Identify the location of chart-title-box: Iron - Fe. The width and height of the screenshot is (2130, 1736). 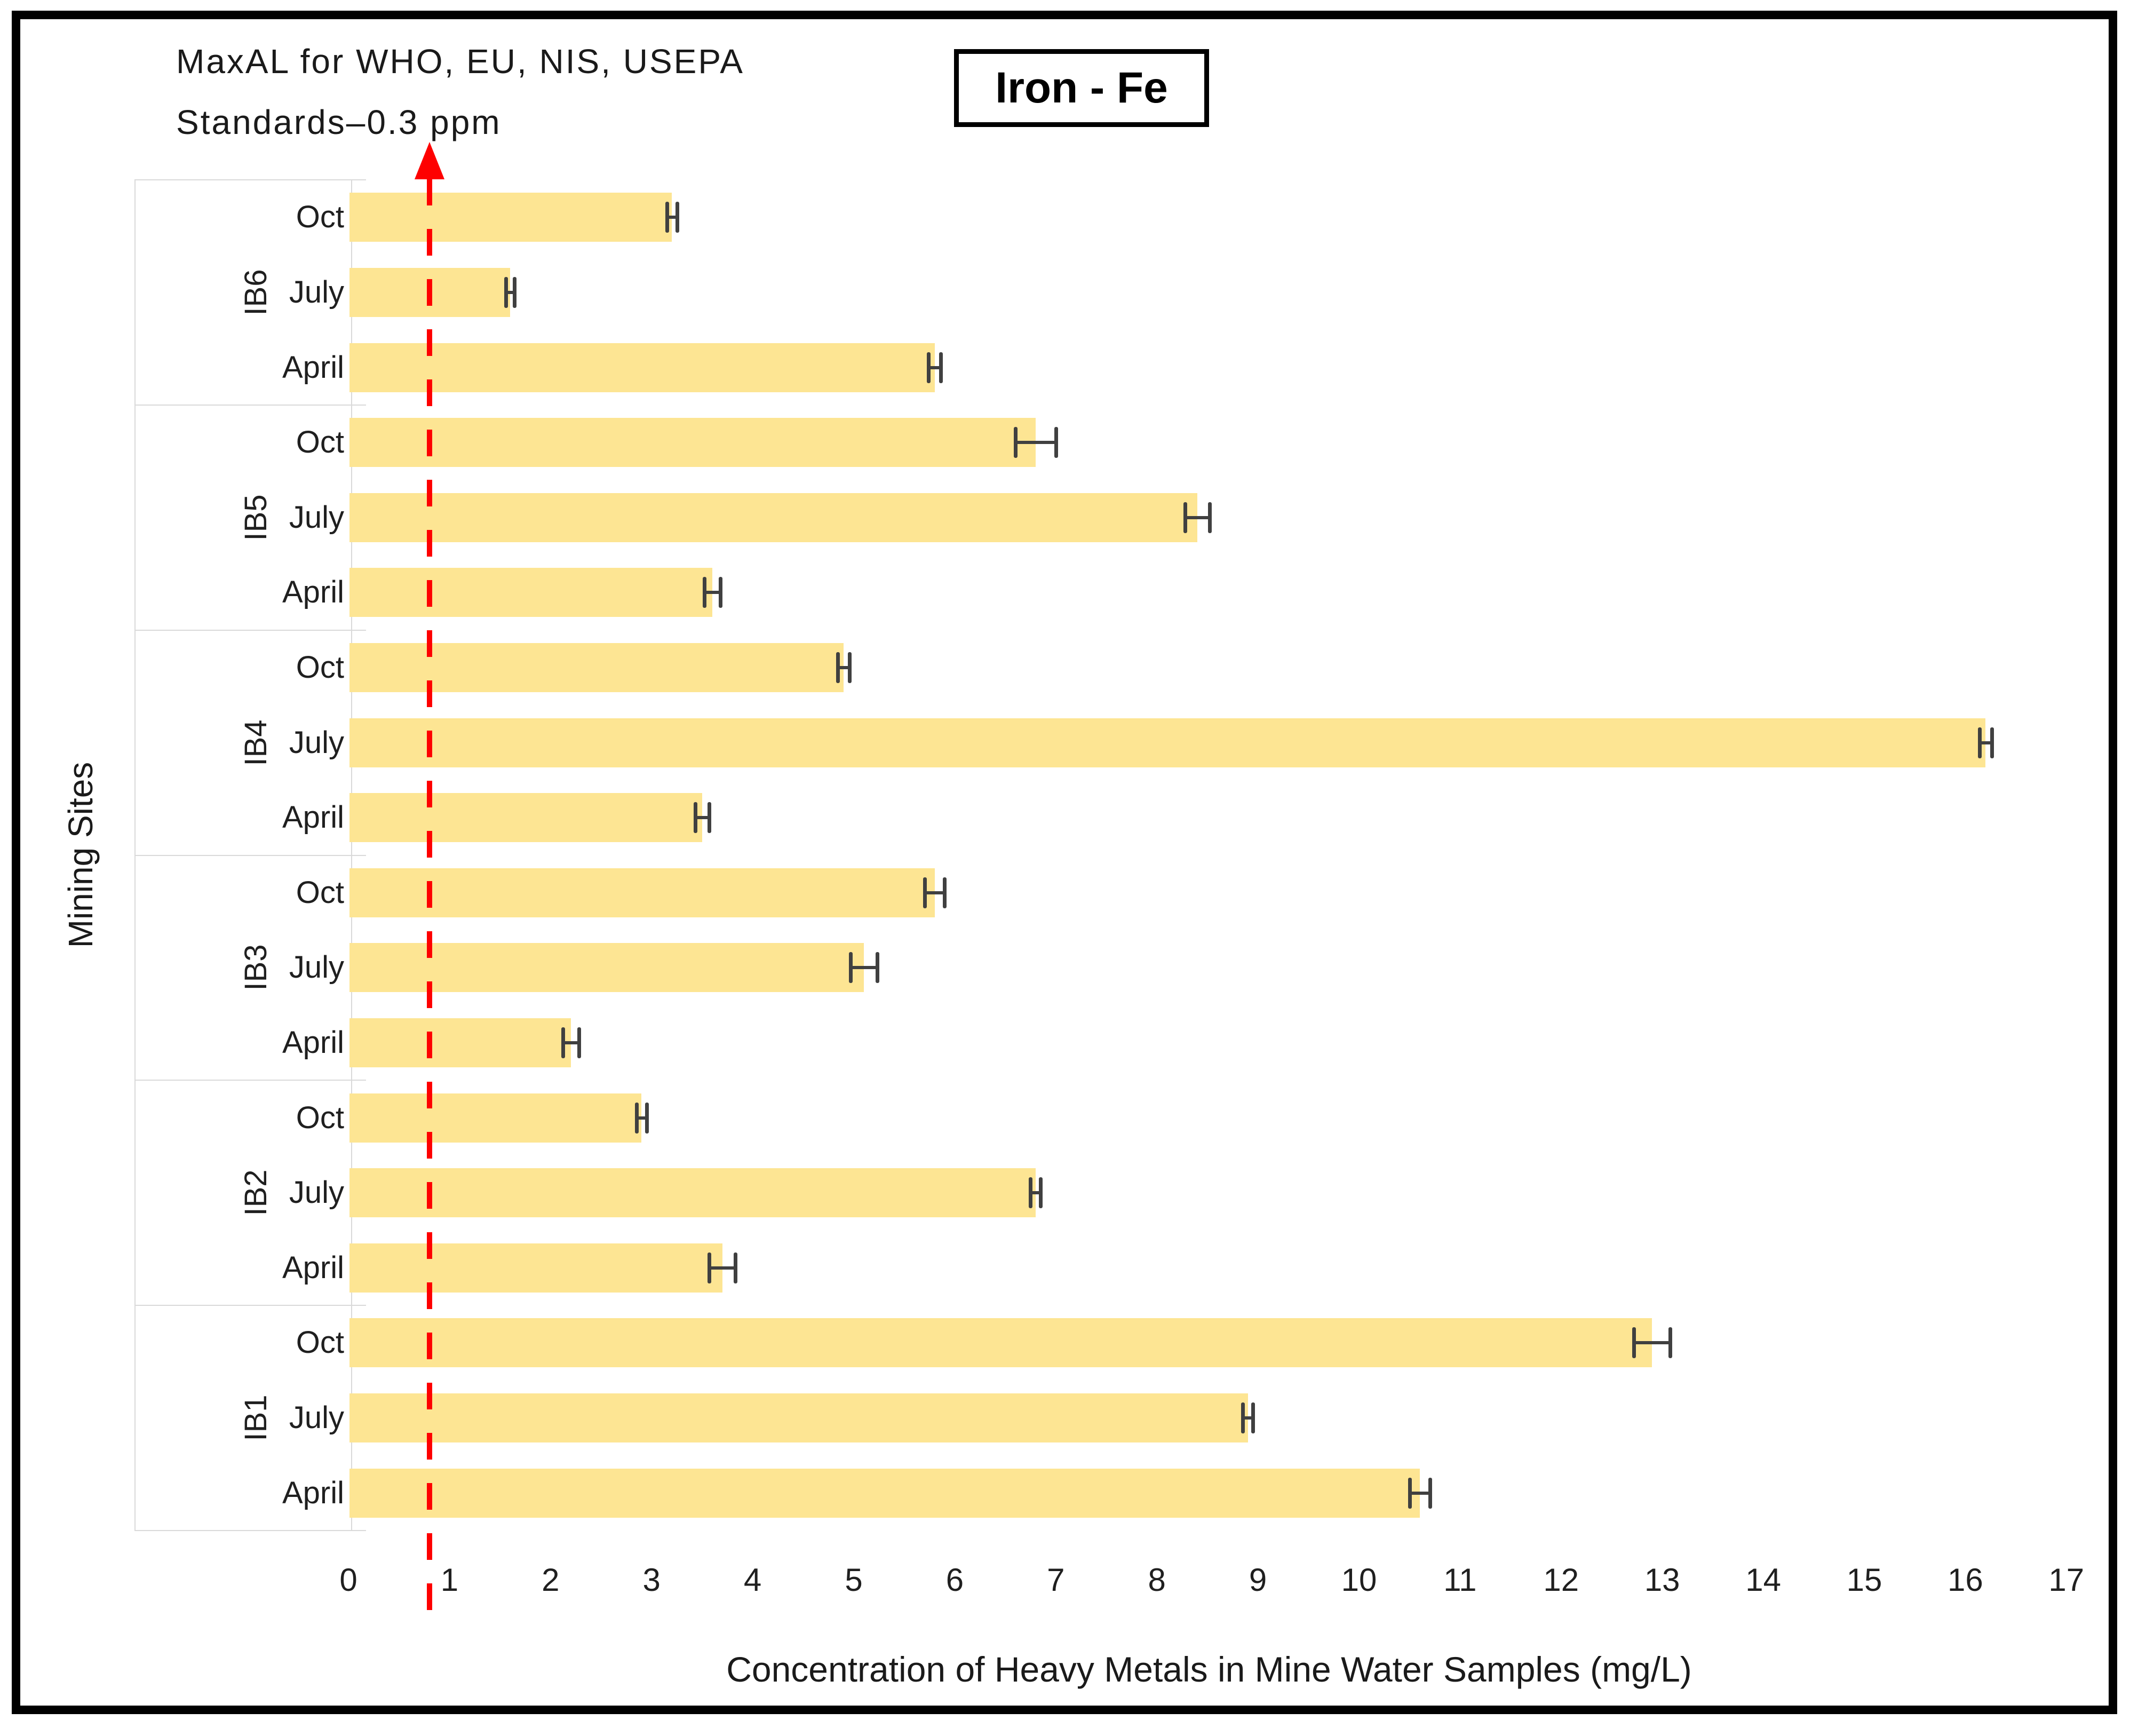
(1081, 88).